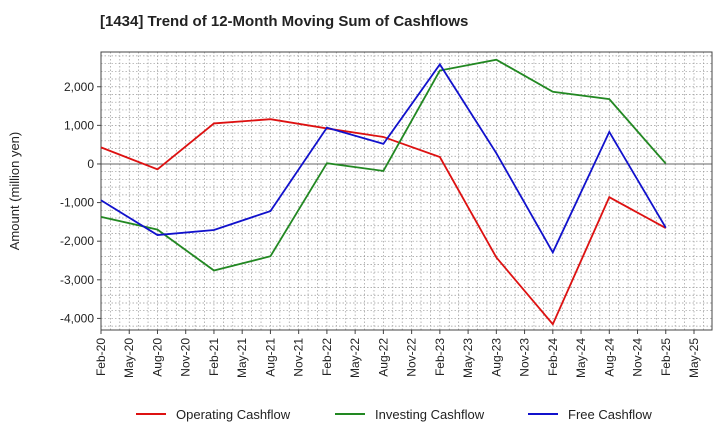  Describe the element at coordinates (242, 358) in the screenshot. I see `x-tick-label: May-21` at that location.